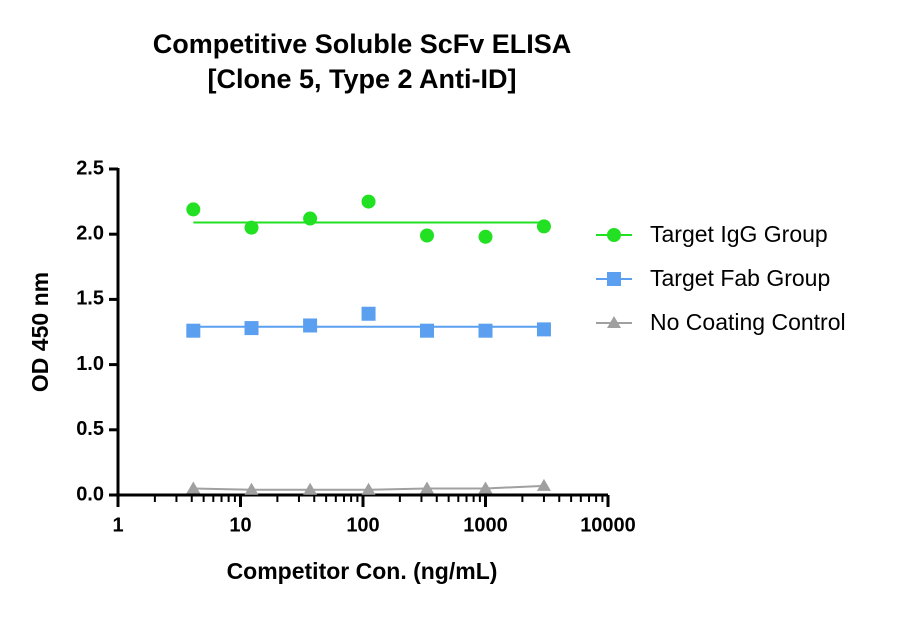 The width and height of the screenshot is (900, 641). Describe the element at coordinates (485, 525) in the screenshot. I see `x-tick-label: 1000` at that location.